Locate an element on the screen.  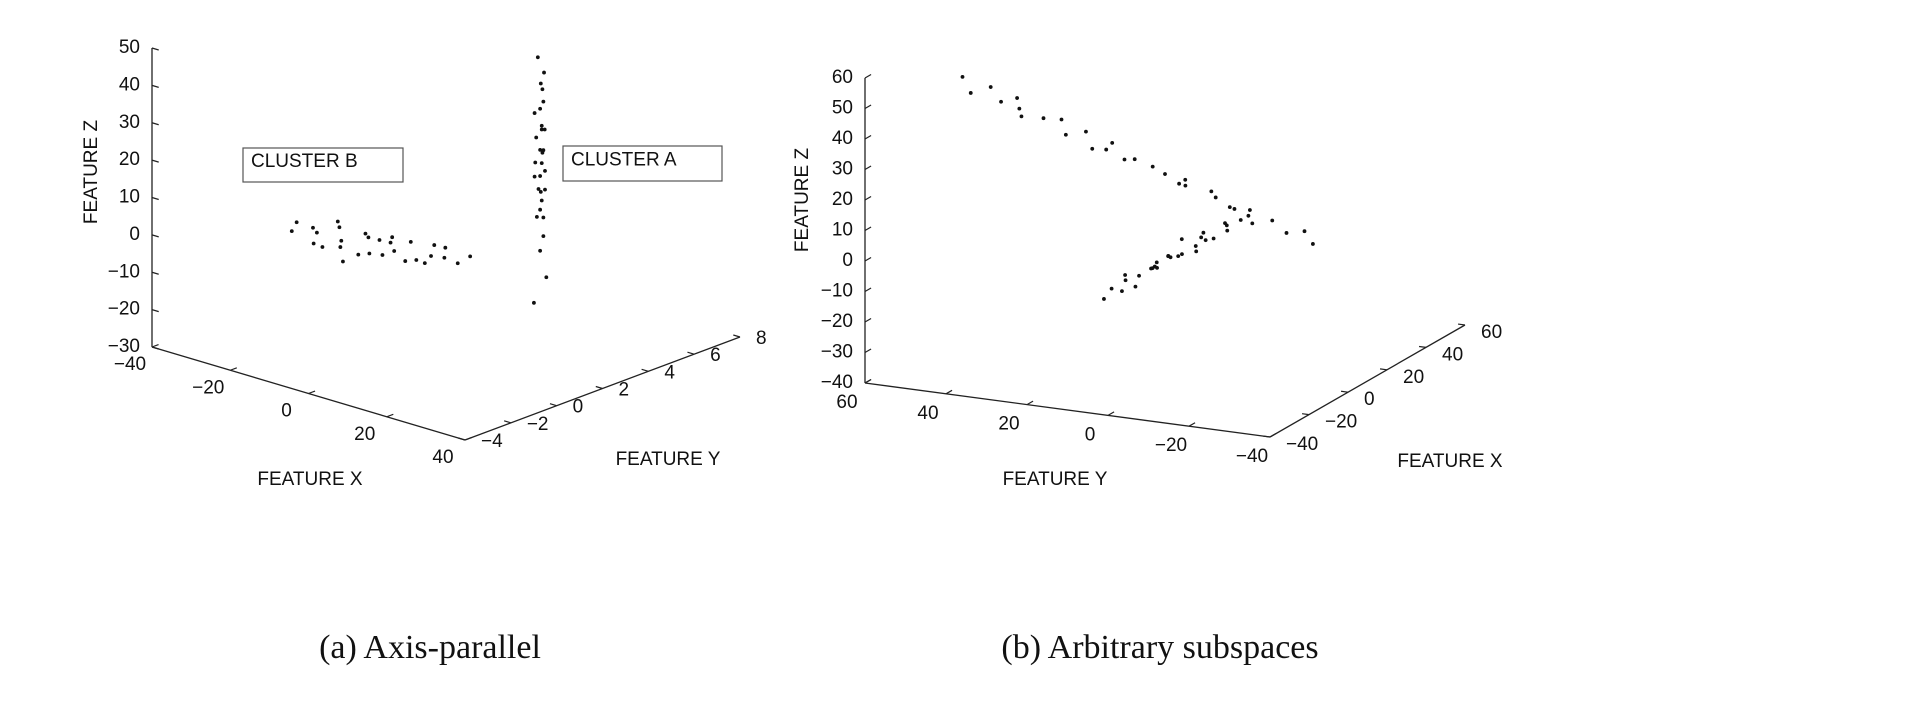
x-axis-line is located at coordinates (1367, 381).